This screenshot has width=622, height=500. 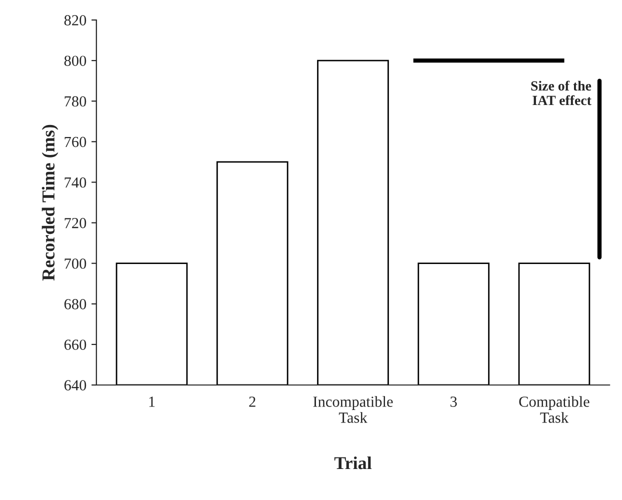 What do you see at coordinates (75, 20) in the screenshot?
I see `y-tick-label: 820` at bounding box center [75, 20].